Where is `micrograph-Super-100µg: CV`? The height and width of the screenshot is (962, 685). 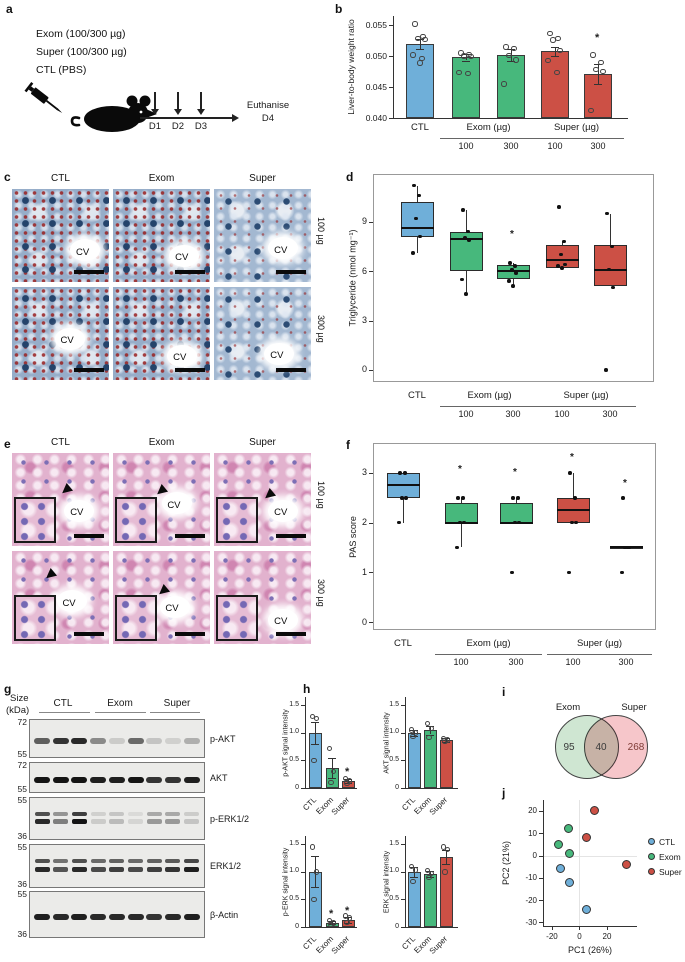 micrograph-Super-100µg: CV is located at coordinates (262, 235).